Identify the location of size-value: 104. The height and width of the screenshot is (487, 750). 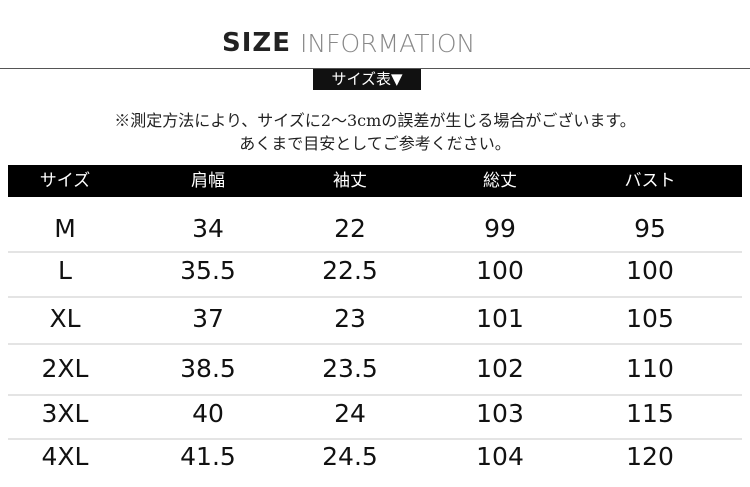
(500, 456).